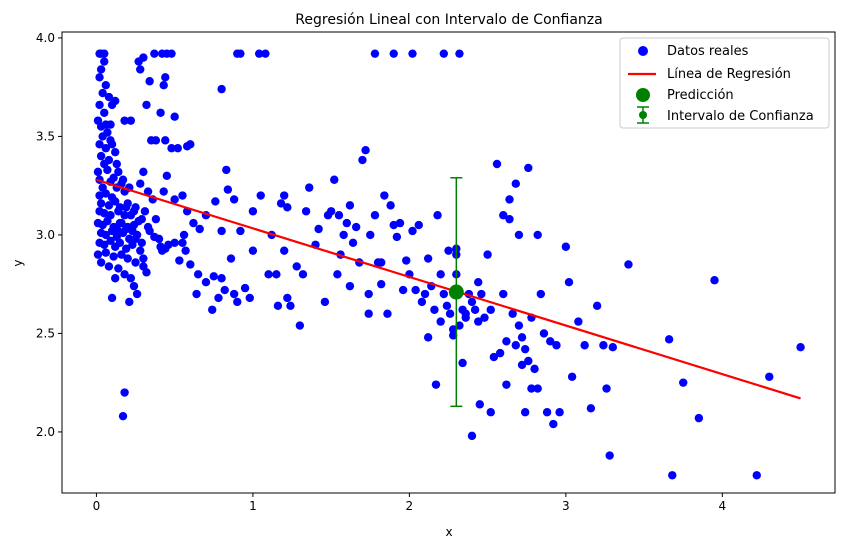  I want to click on legend-marker-datos, so click(643, 51).